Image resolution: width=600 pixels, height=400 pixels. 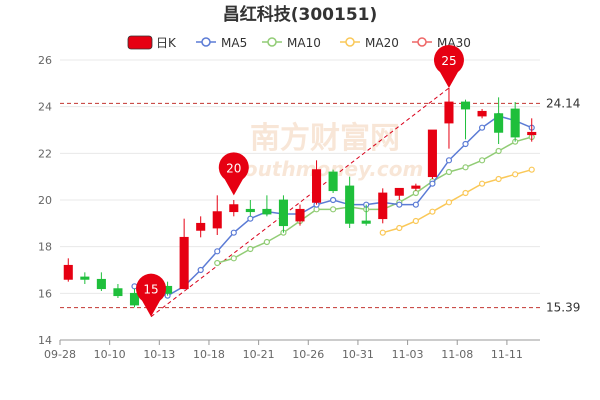 What do you see at coordinates (507, 354) in the screenshot?
I see `x-tick-label: 11-11` at bounding box center [507, 354].